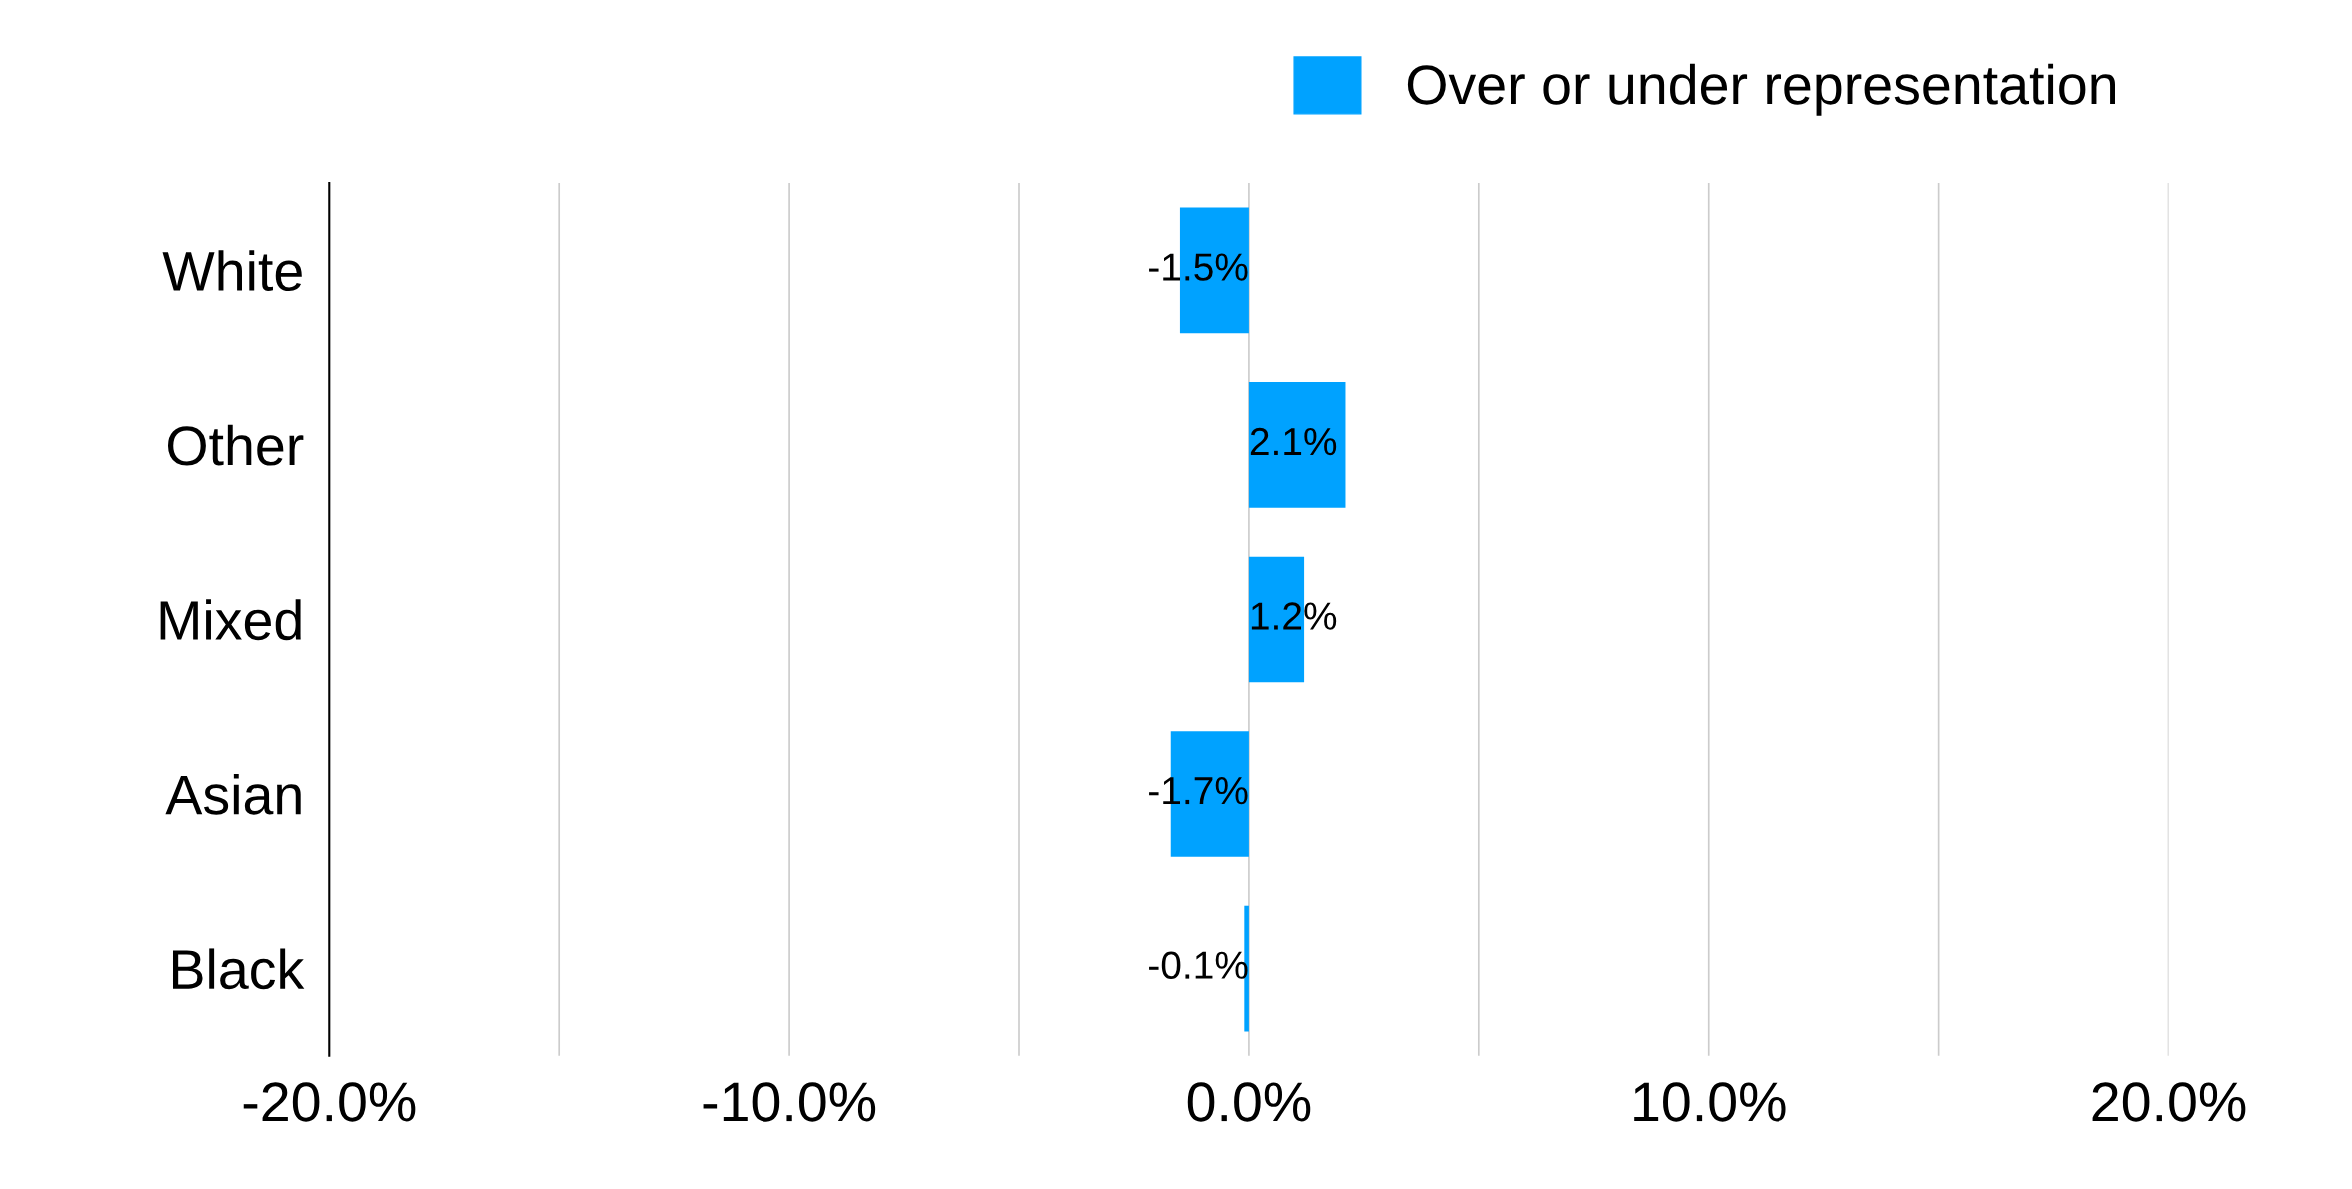 Image resolution: width=2352 pixels, height=1189 pixels. What do you see at coordinates (235, 445) in the screenshot?
I see `y-tick-label: Other` at bounding box center [235, 445].